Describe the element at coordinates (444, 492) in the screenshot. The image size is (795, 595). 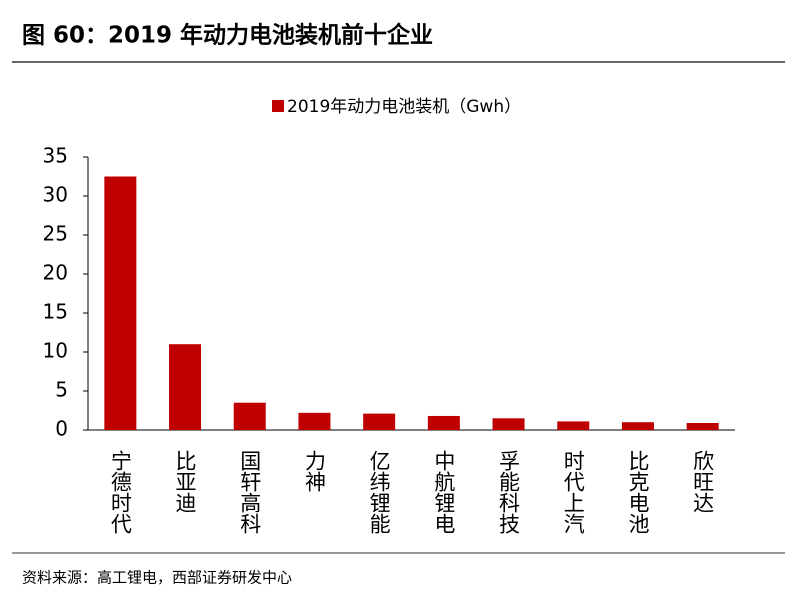
I see `x-tick-label: 中航锂电` at that location.